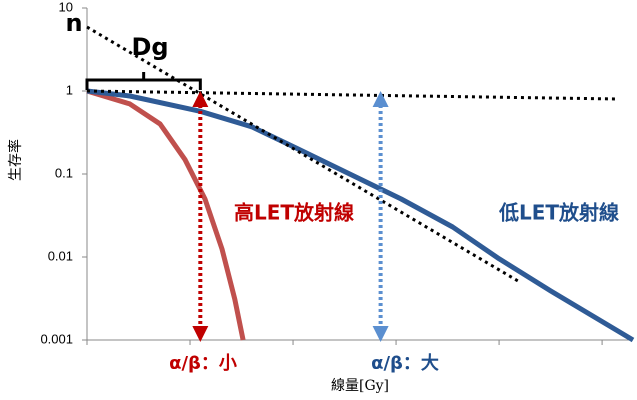  What do you see at coordinates (149, 47) in the screenshot?
I see `bracket-label: Dg` at bounding box center [149, 47].